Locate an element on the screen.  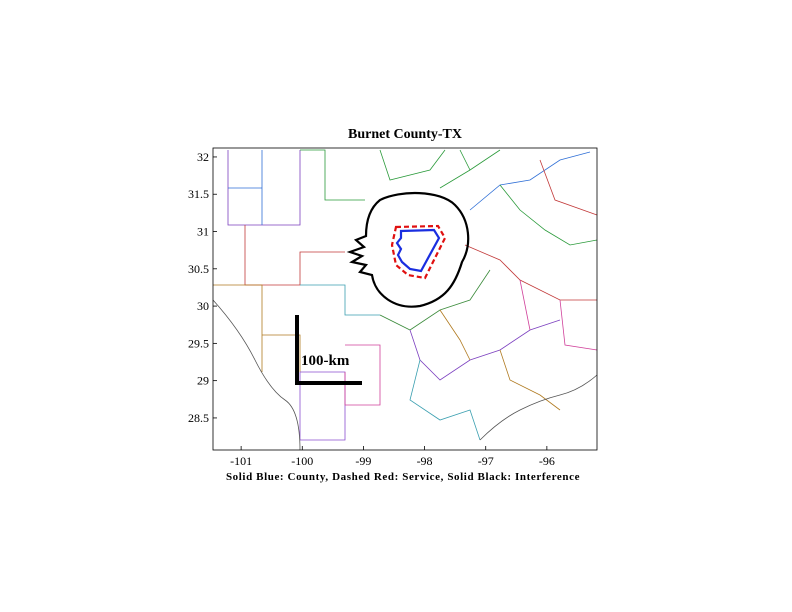
scale-bar is located at coordinates (328, 350).